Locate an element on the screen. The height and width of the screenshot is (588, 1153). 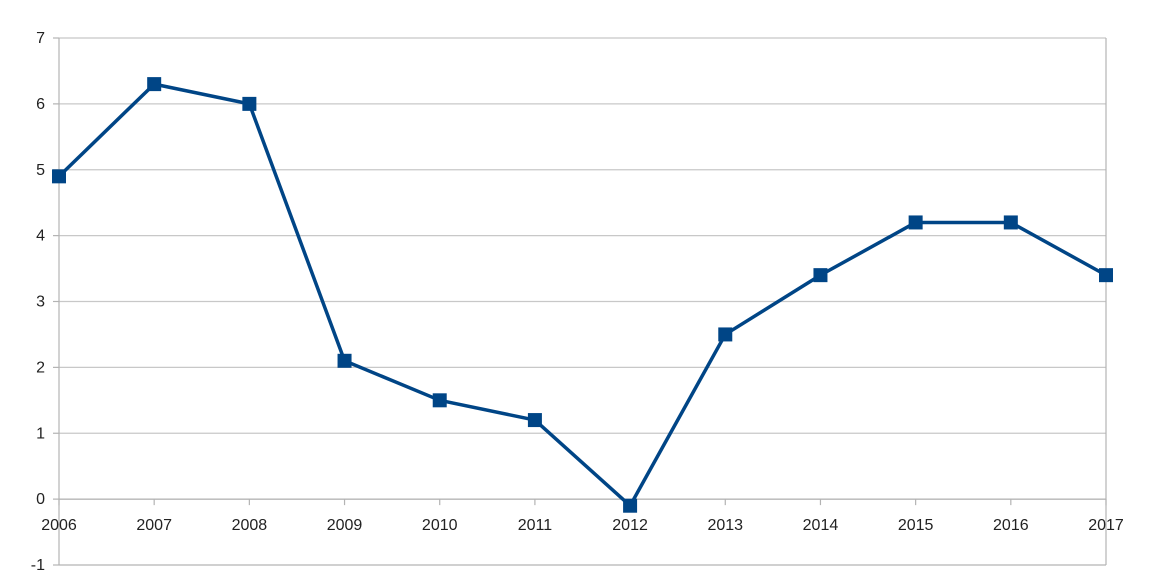
y-tick-label: 1 is located at coordinates (40, 433).